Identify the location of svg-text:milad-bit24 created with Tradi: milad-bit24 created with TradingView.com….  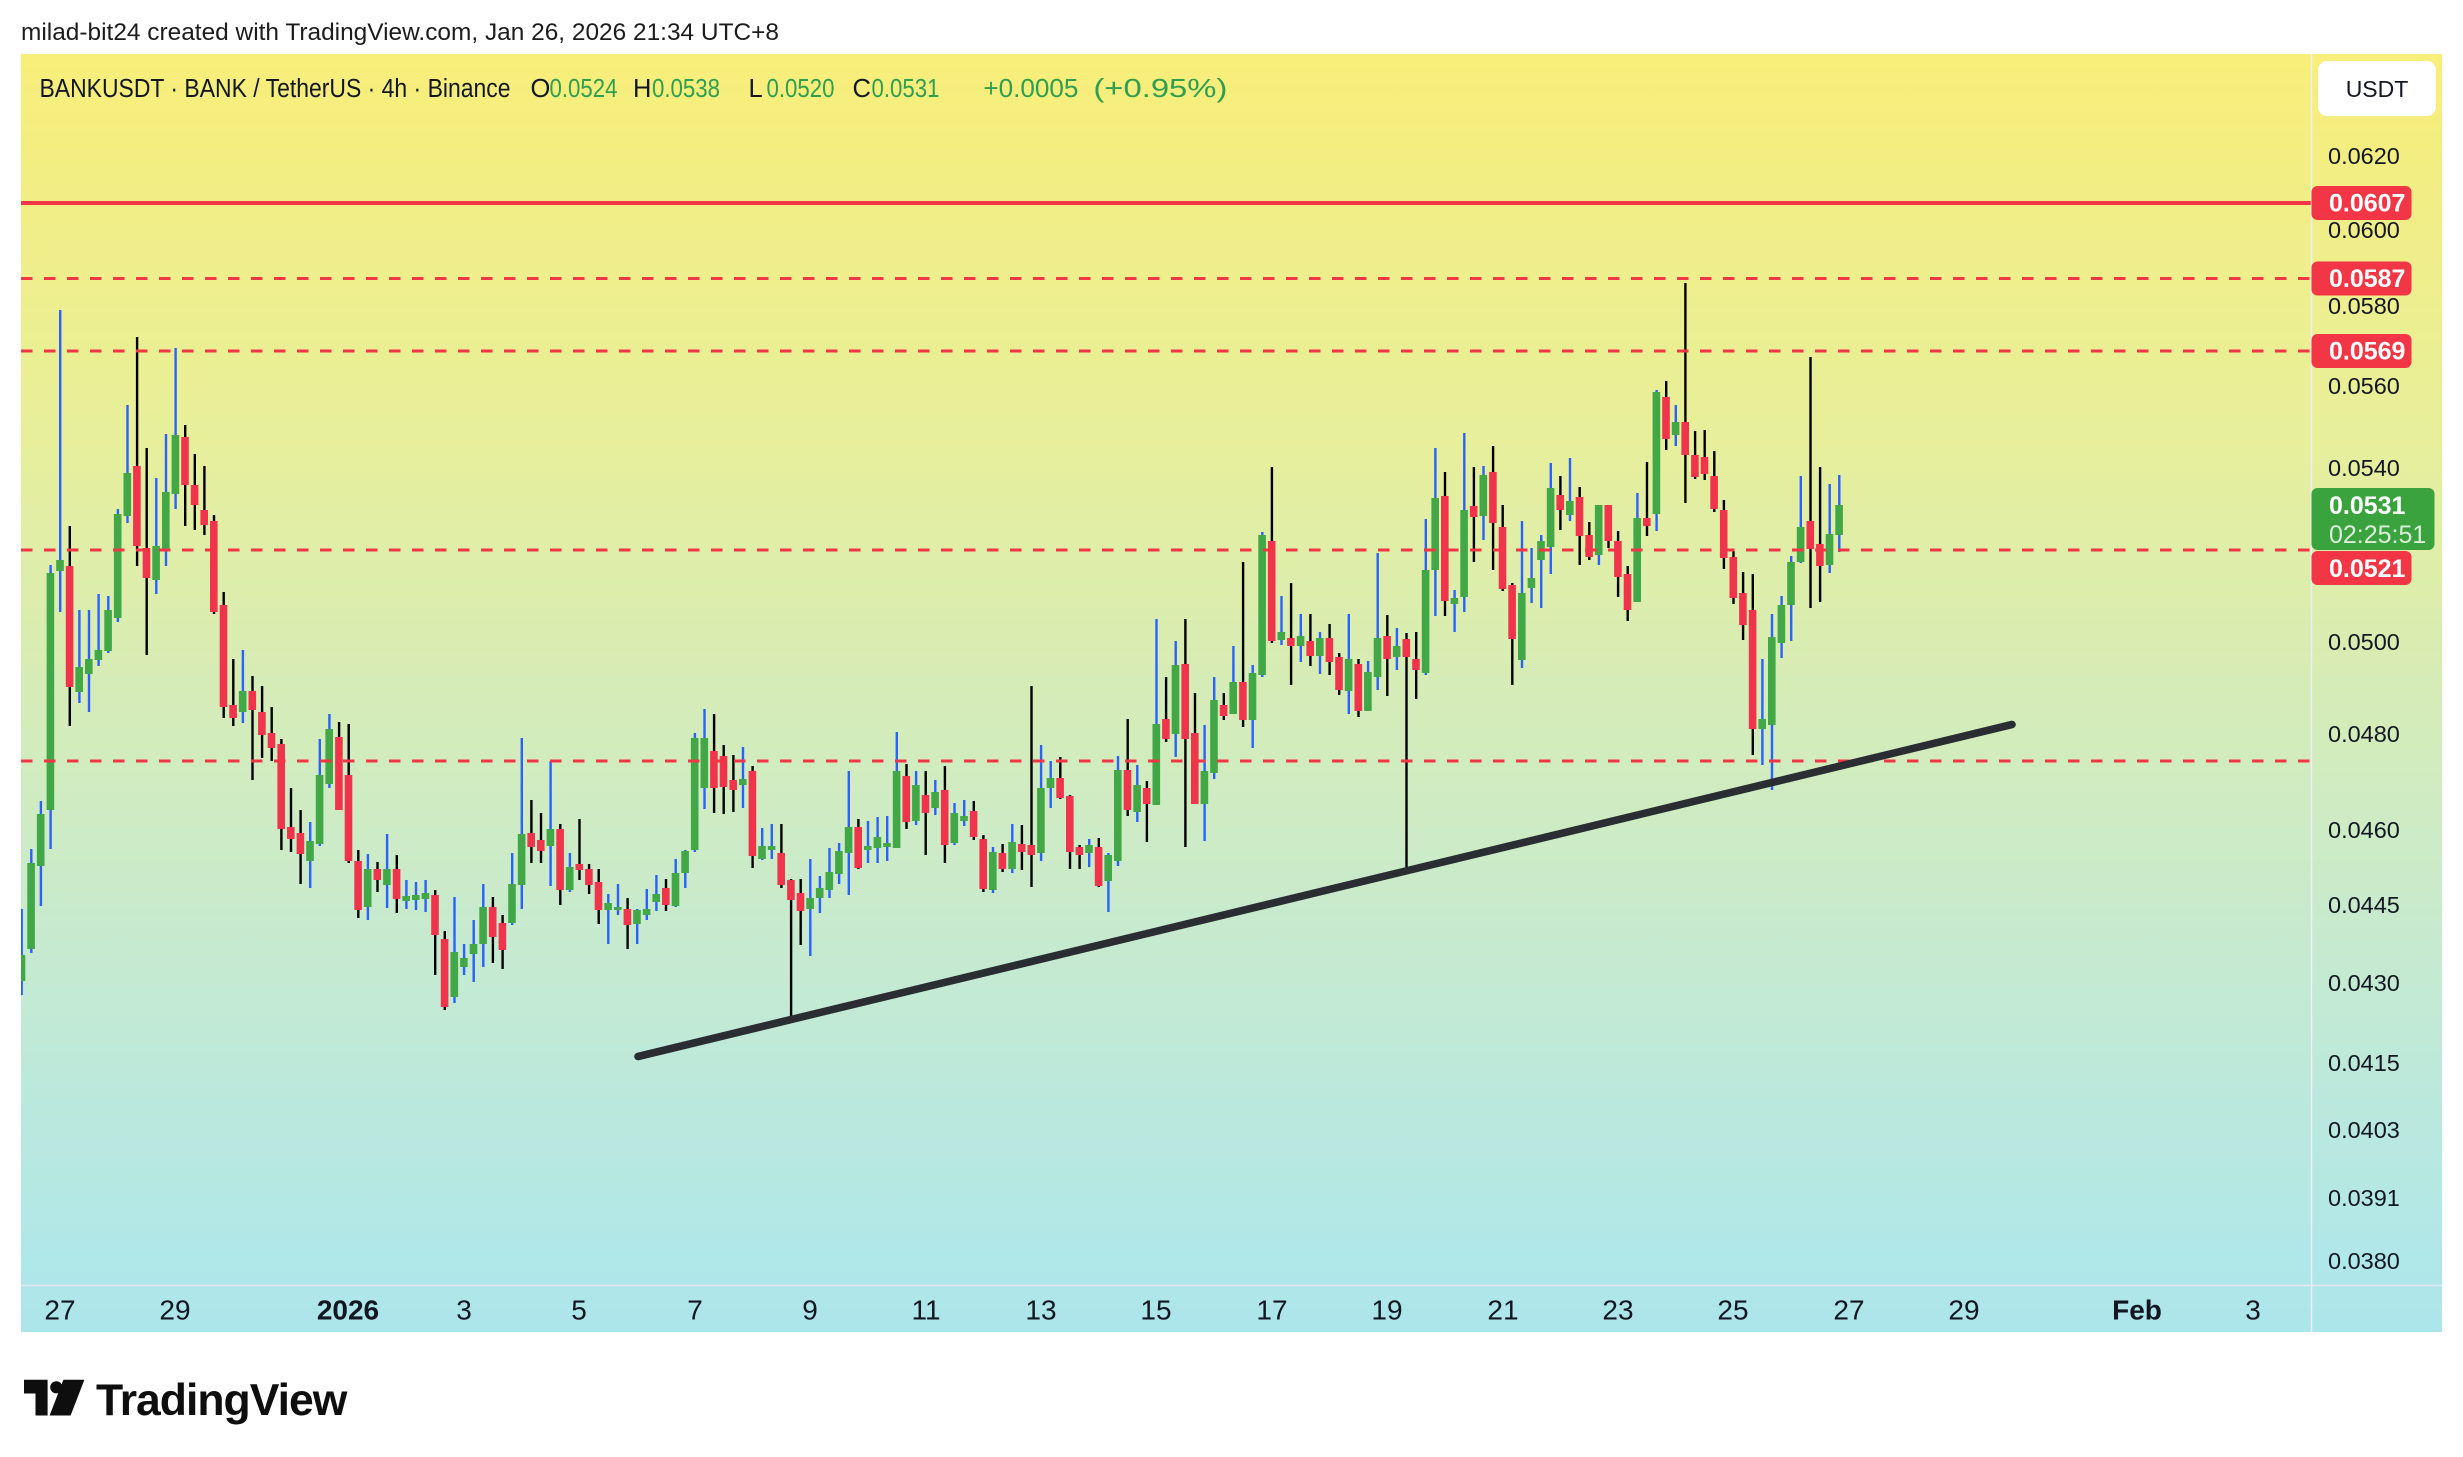
(400, 32).